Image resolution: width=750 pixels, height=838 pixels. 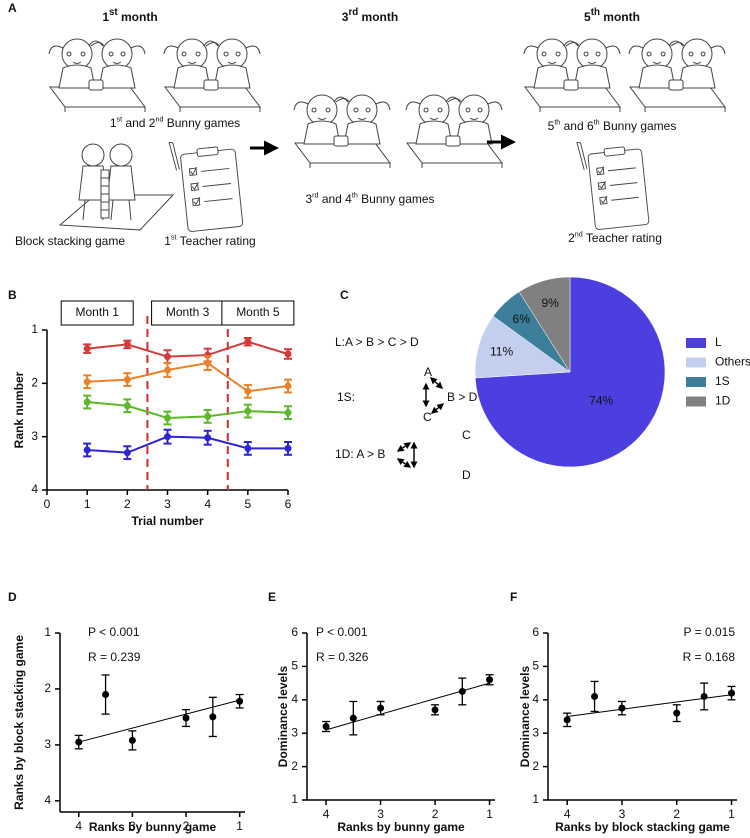 What do you see at coordinates (206, 187) in the screenshot?
I see `clipboard-illustration` at bounding box center [206, 187].